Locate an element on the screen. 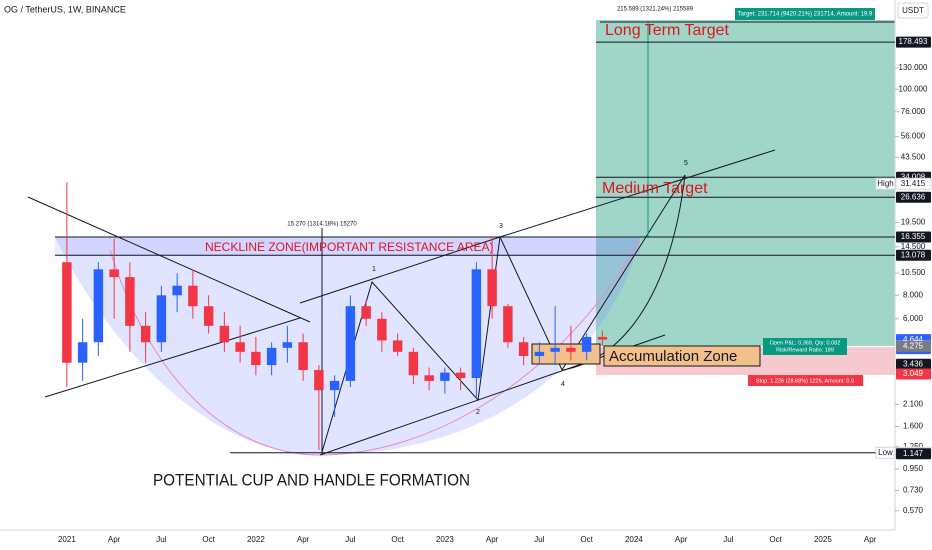 The image size is (932, 550). price-badge-label: 26.636 is located at coordinates (913, 196).